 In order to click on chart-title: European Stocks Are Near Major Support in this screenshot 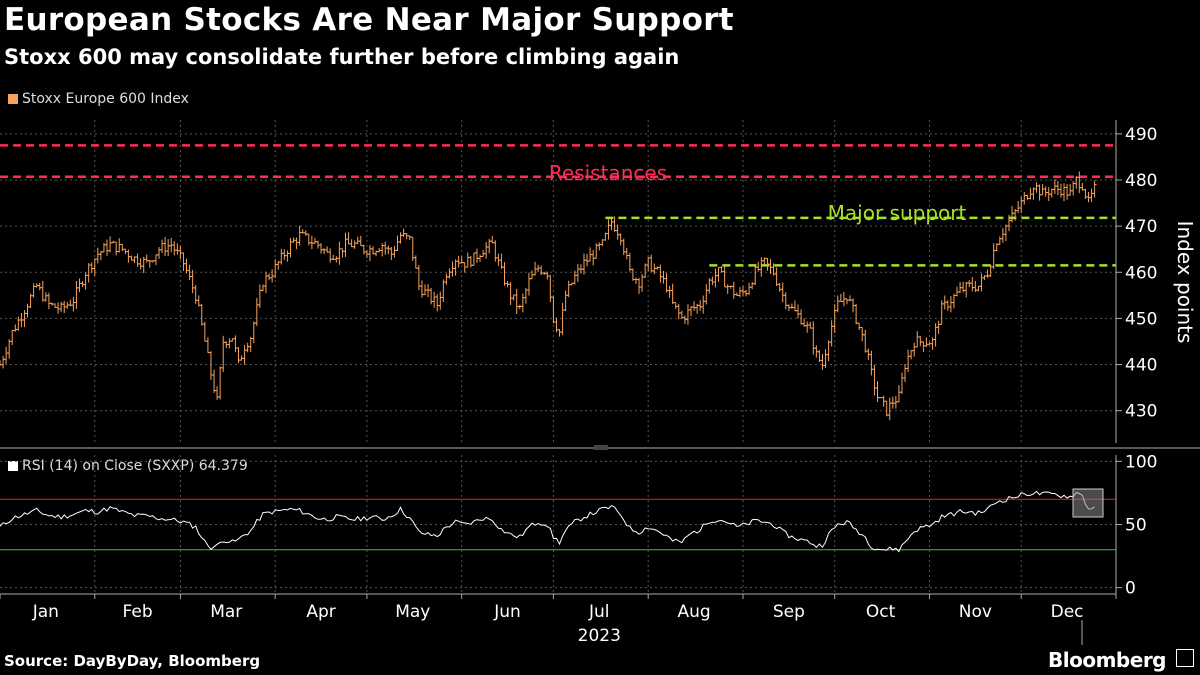, I will do `click(369, 20)`.